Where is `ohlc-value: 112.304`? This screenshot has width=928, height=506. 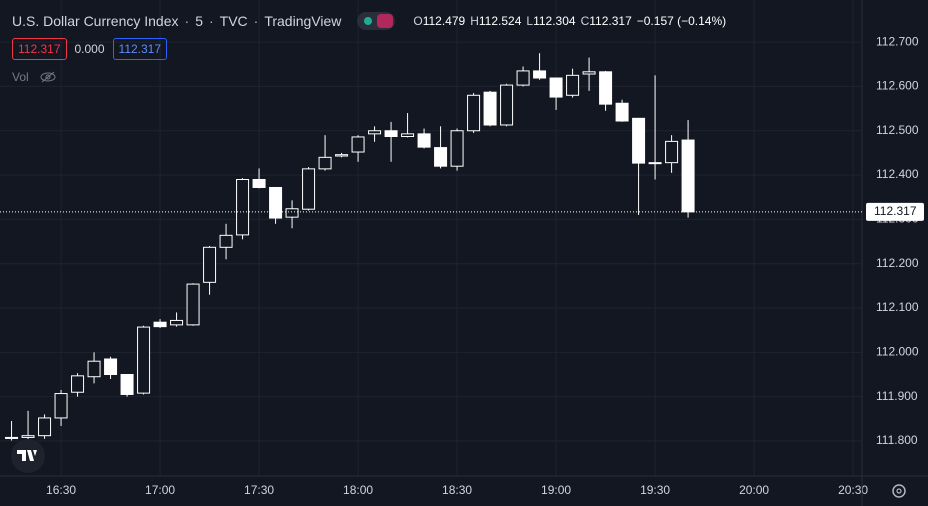 ohlc-value: 112.304 is located at coordinates (554, 21).